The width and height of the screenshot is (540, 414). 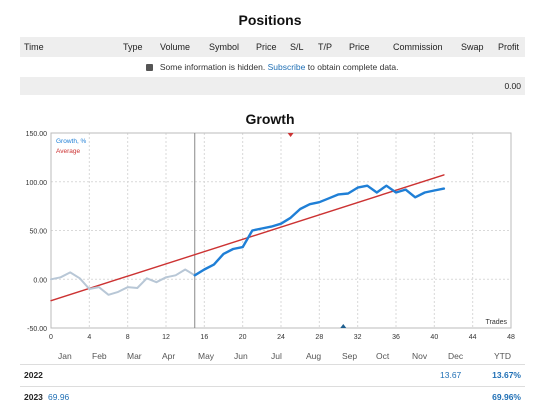 I want to click on x-tick-label: 40, so click(x=434, y=337).